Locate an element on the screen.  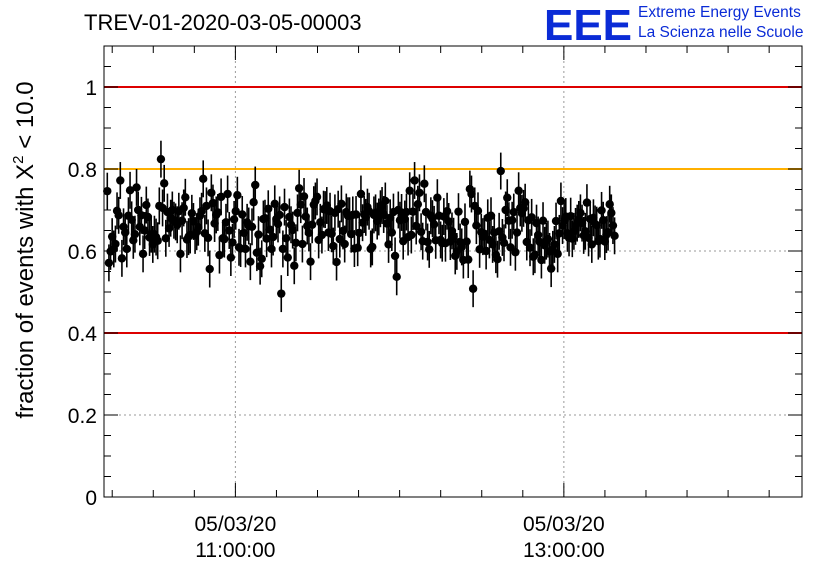
y-tick-label: 0.2 is located at coordinates (82, 416).